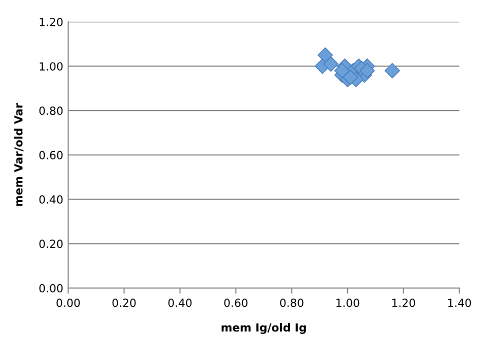  Describe the element at coordinates (51, 199) in the screenshot. I see `y-tick-label: 0.40` at that location.